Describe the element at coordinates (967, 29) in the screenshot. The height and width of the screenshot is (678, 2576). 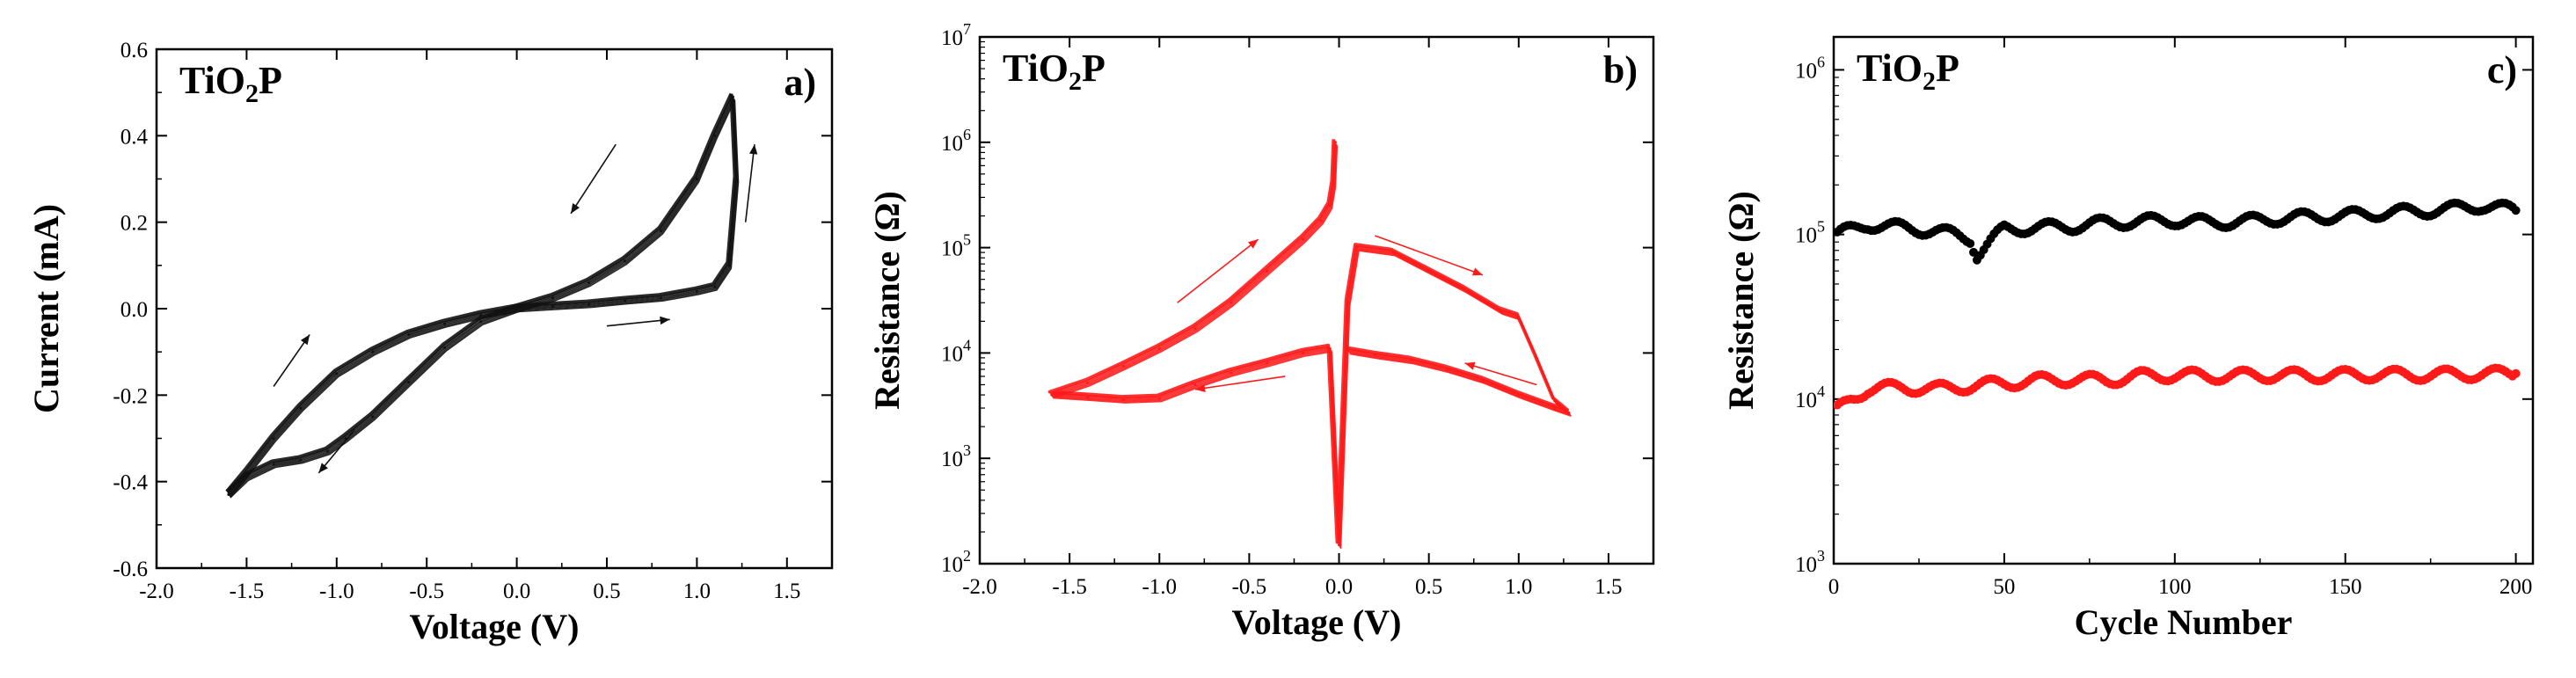
I see `y-tick-exponent: 7` at that location.